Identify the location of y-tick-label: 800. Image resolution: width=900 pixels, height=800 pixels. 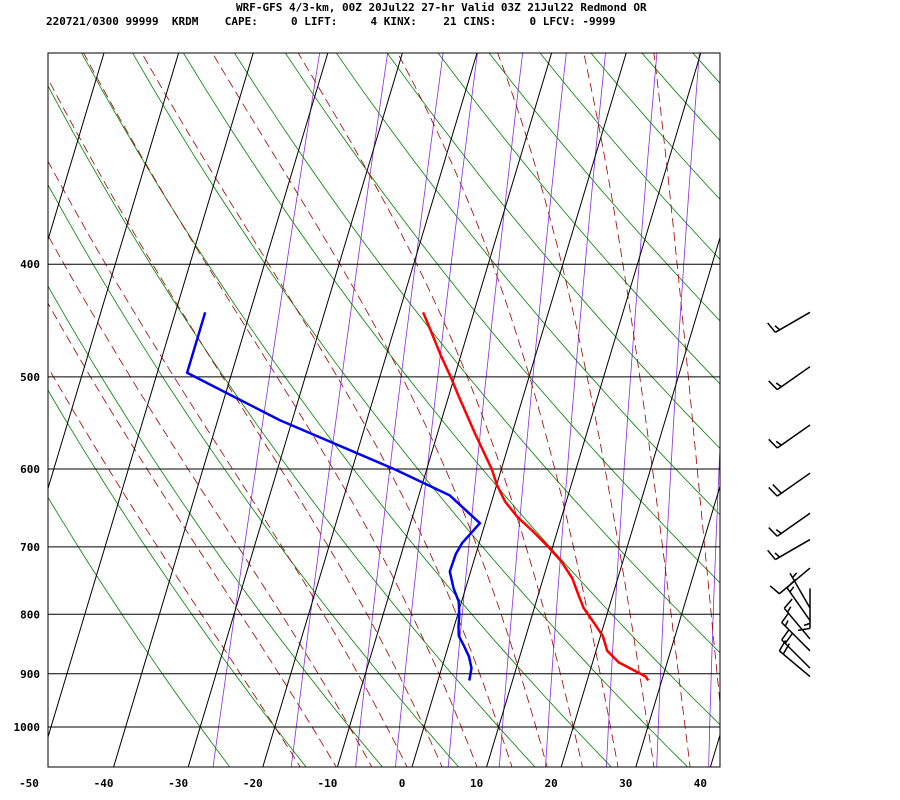
(30, 614).